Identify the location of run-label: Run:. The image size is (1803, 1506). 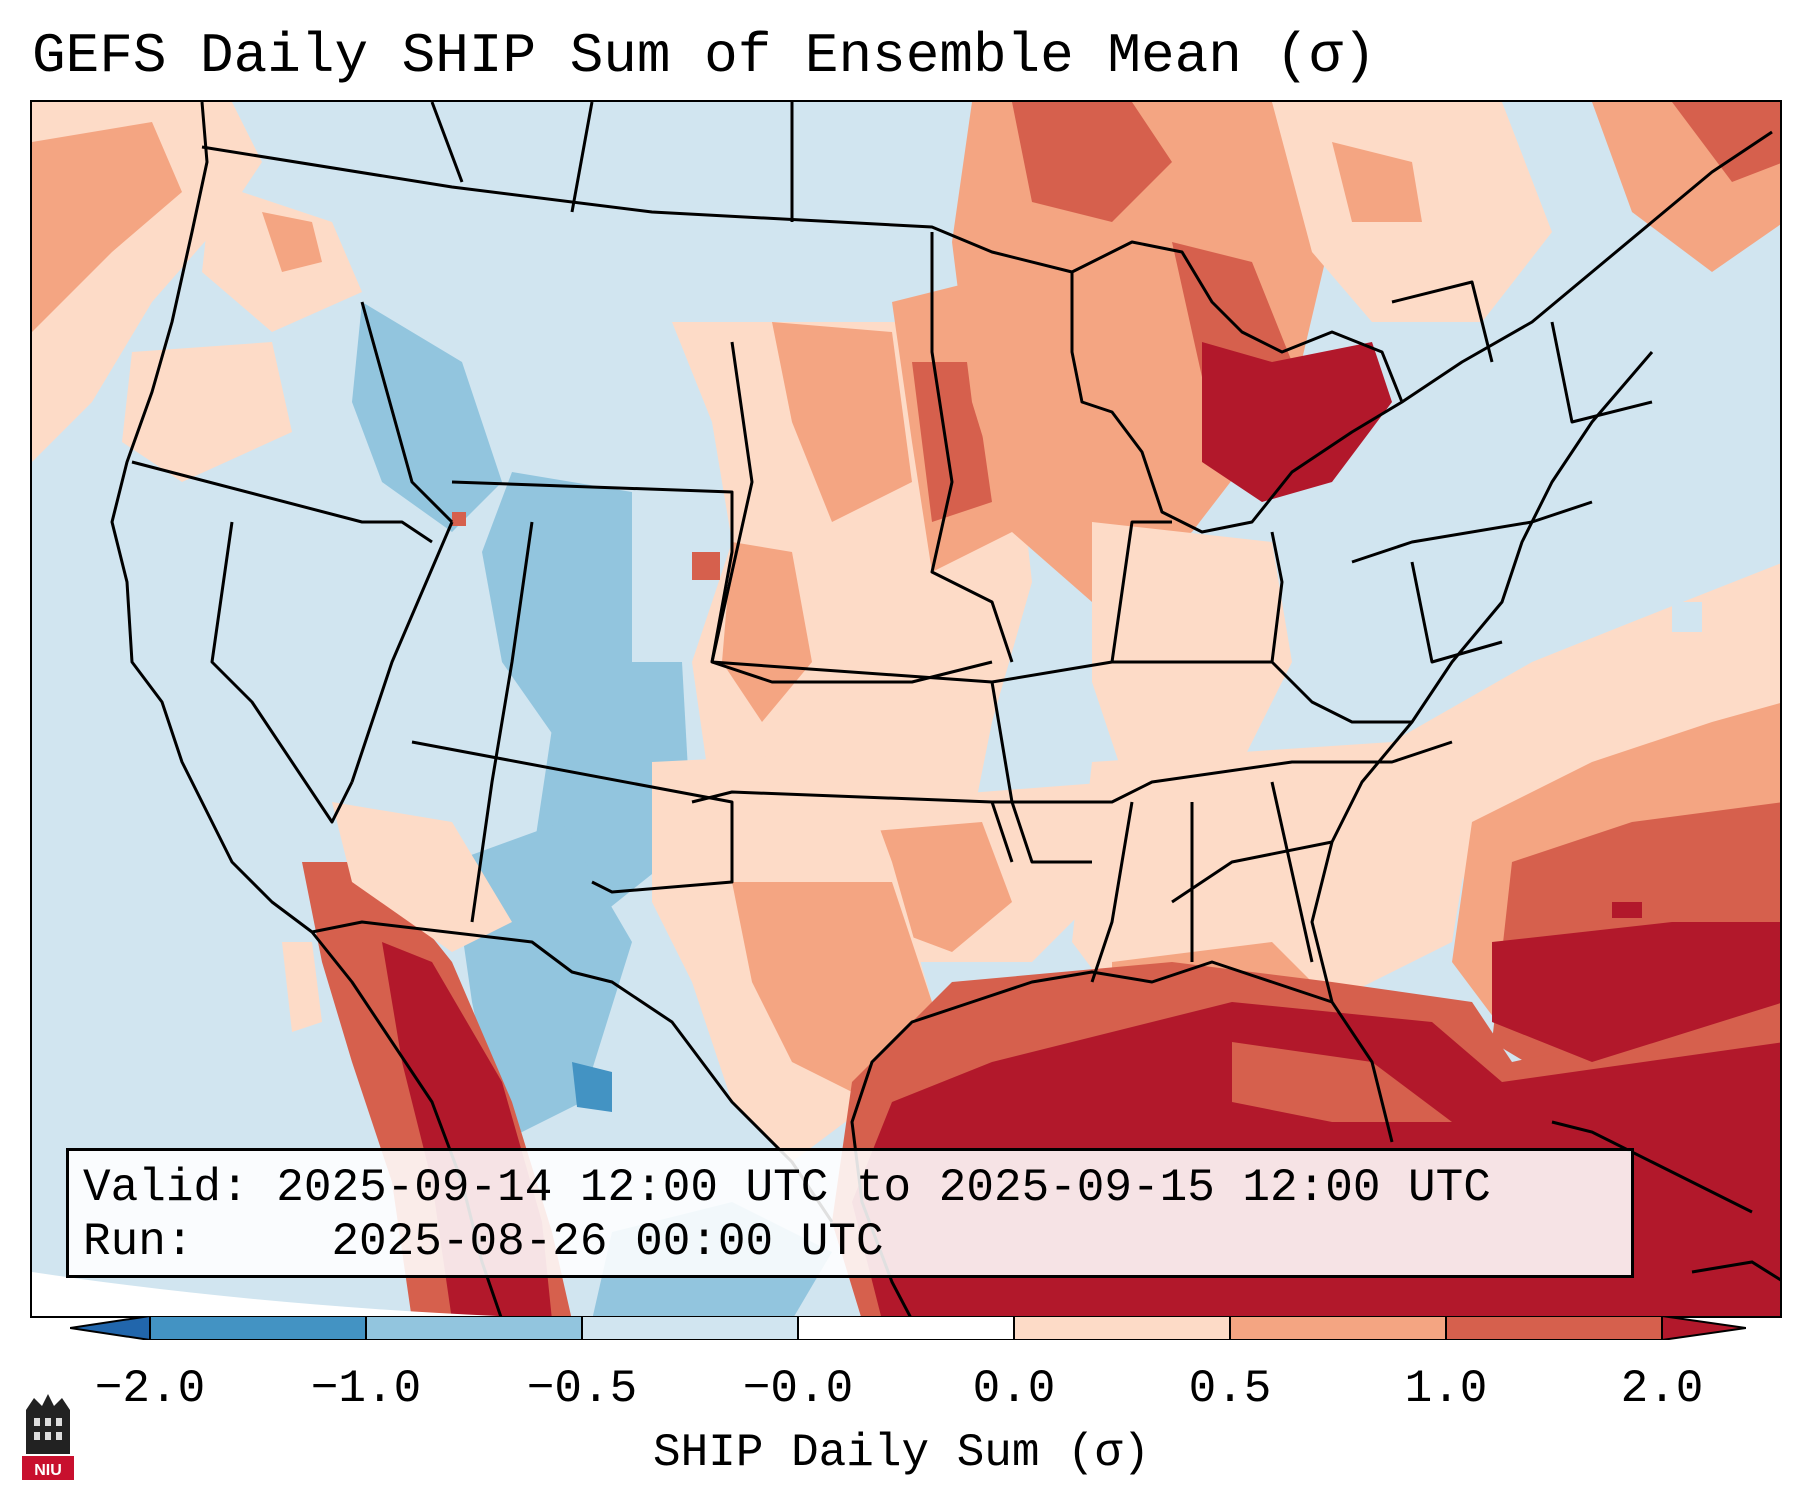
(138, 1242).